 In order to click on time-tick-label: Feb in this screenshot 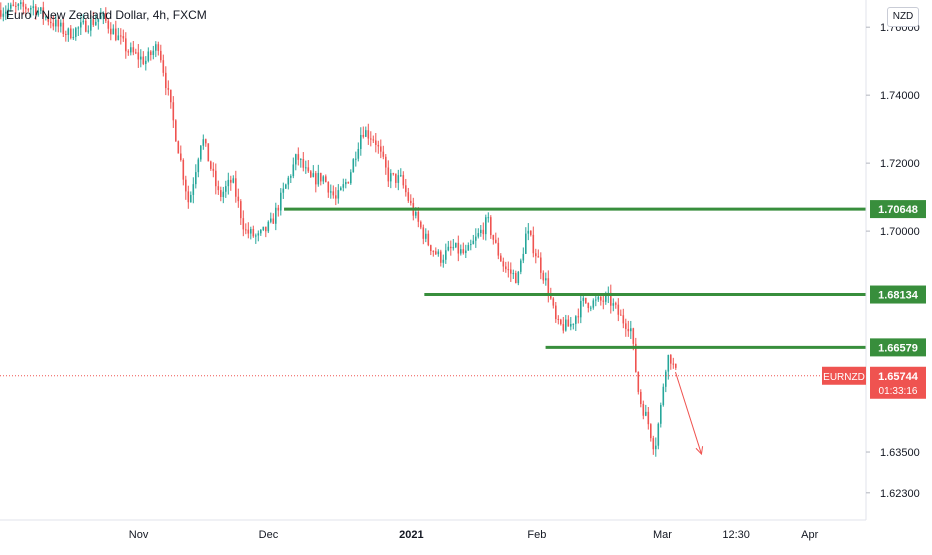, I will do `click(536, 535)`.